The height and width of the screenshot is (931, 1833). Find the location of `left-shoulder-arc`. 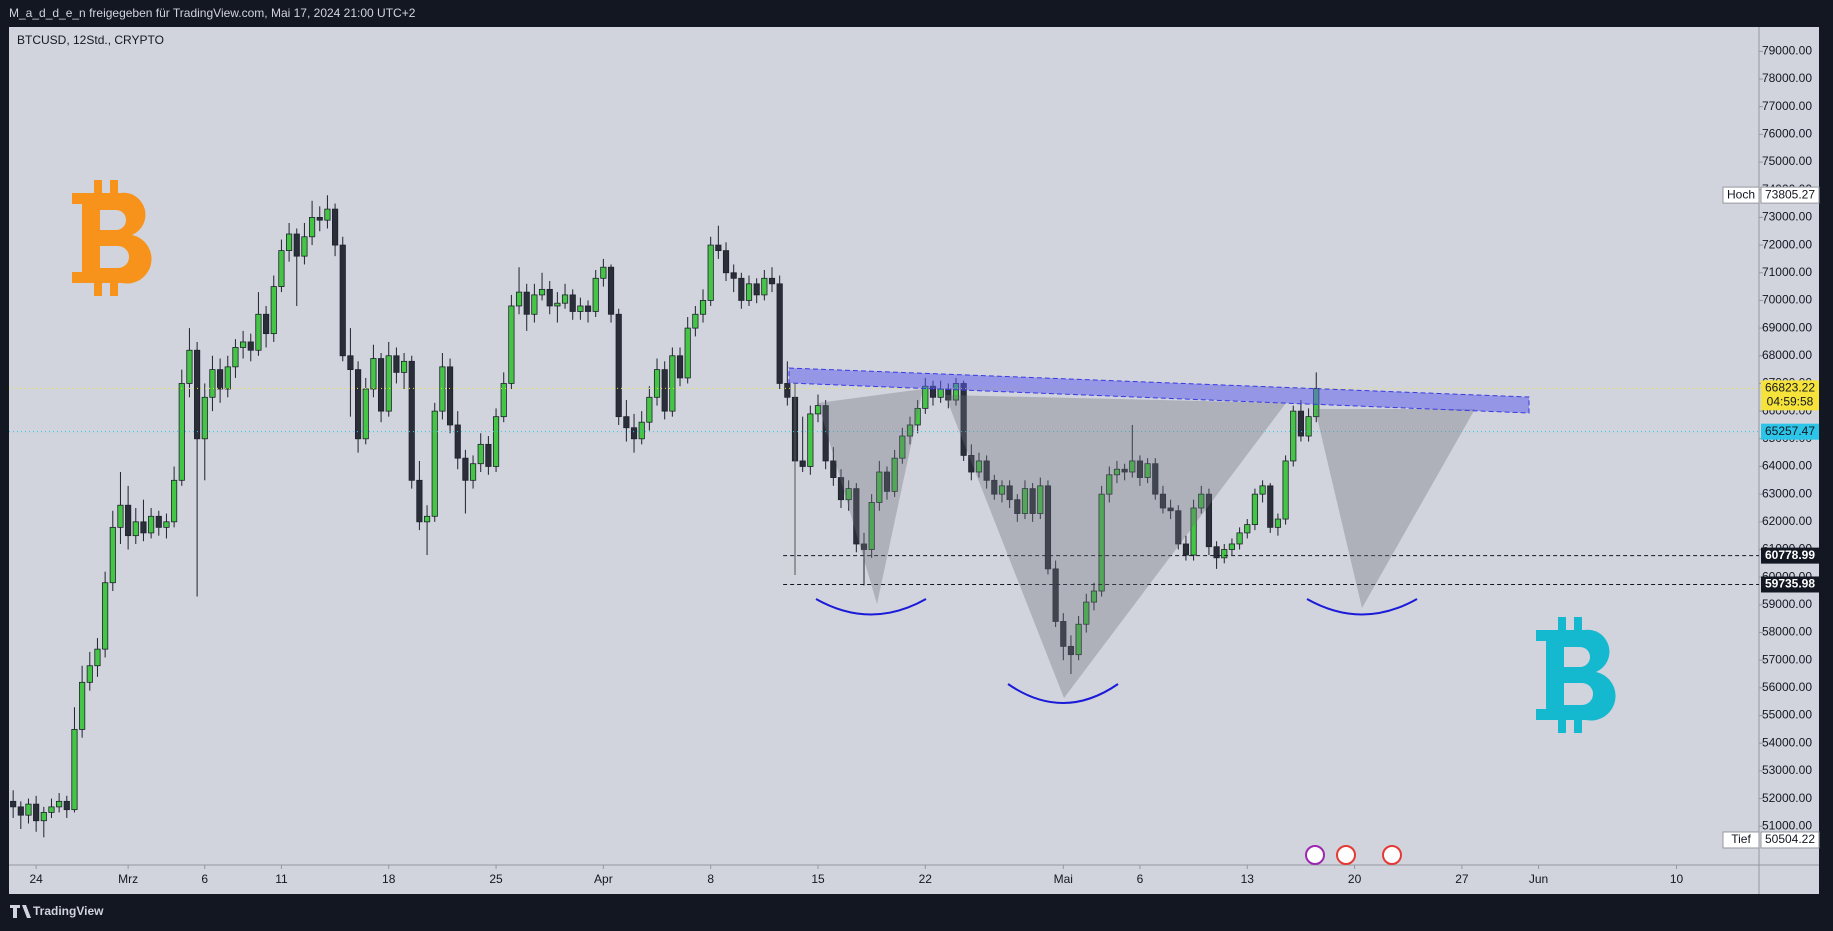

left-shoulder-arc is located at coordinates (871, 607).